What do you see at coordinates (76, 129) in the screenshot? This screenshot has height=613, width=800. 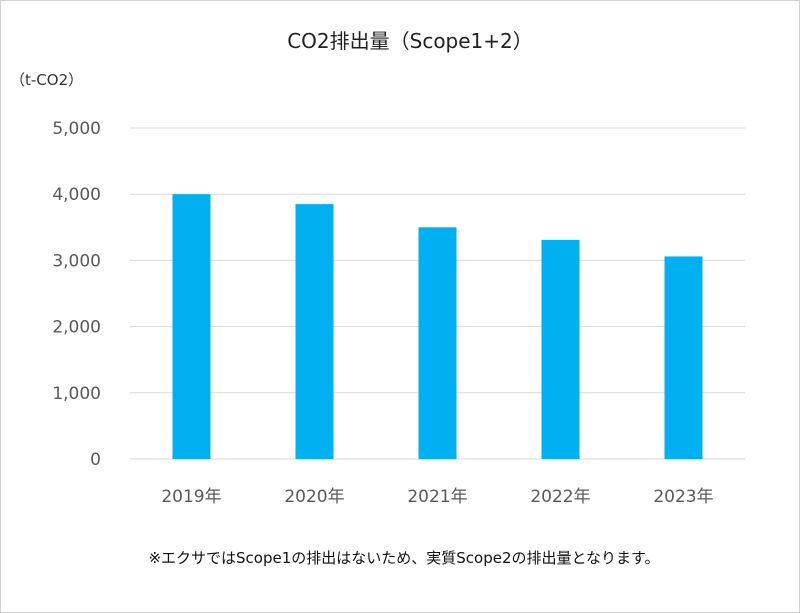 I see `y-tick-label: 5,000` at bounding box center [76, 129].